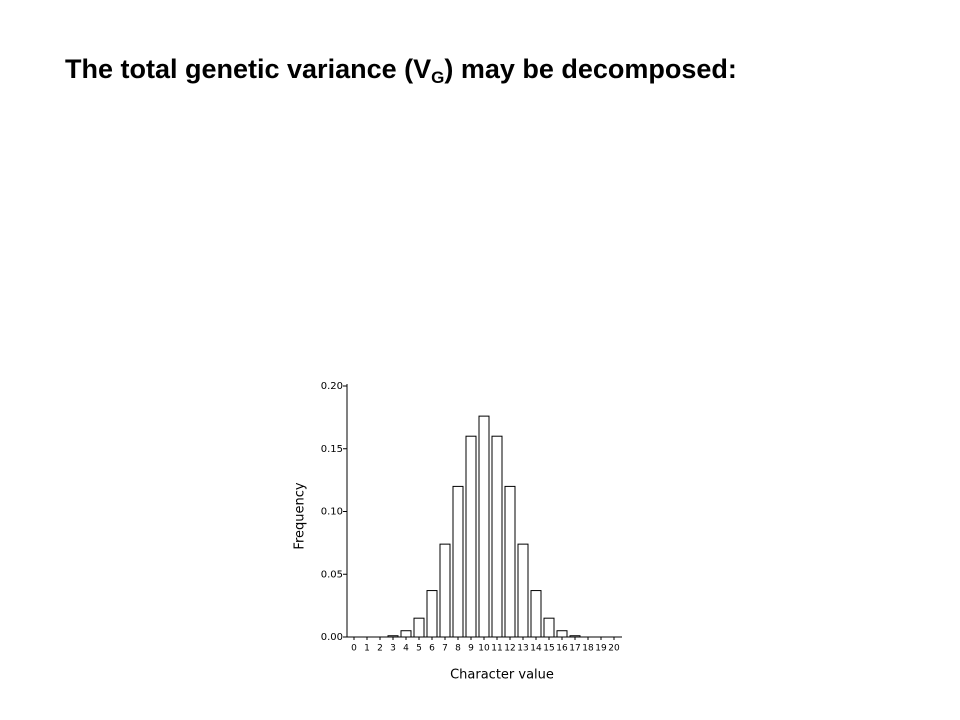 The width and height of the screenshot is (960, 720). What do you see at coordinates (496, 649) in the screenshot?
I see `x-tick-label: 11` at bounding box center [496, 649].